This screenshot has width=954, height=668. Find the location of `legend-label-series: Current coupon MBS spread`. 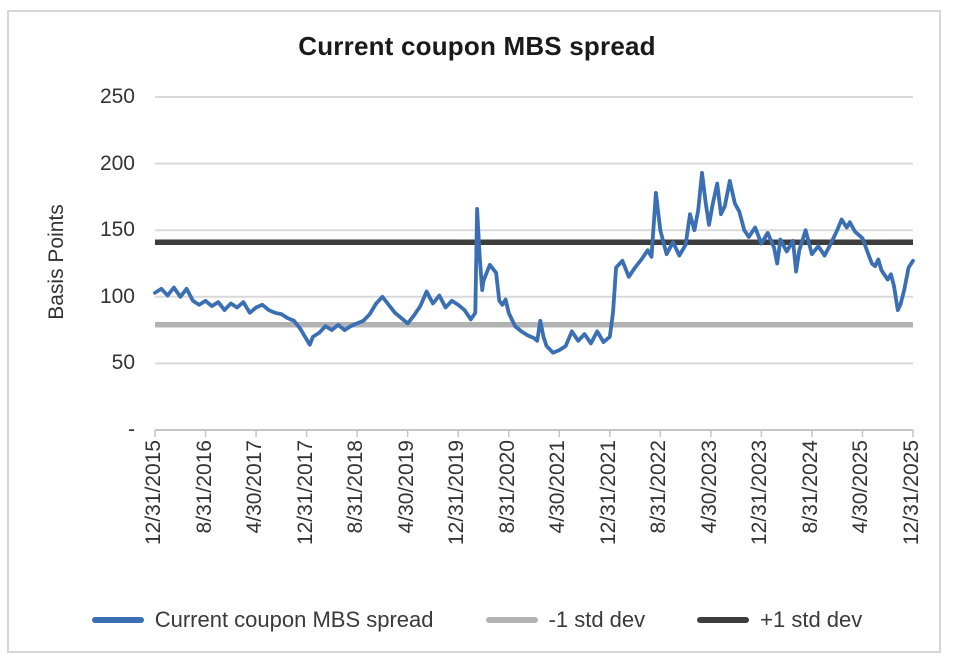

legend-label-series: Current coupon MBS spread is located at coordinates (294, 619).